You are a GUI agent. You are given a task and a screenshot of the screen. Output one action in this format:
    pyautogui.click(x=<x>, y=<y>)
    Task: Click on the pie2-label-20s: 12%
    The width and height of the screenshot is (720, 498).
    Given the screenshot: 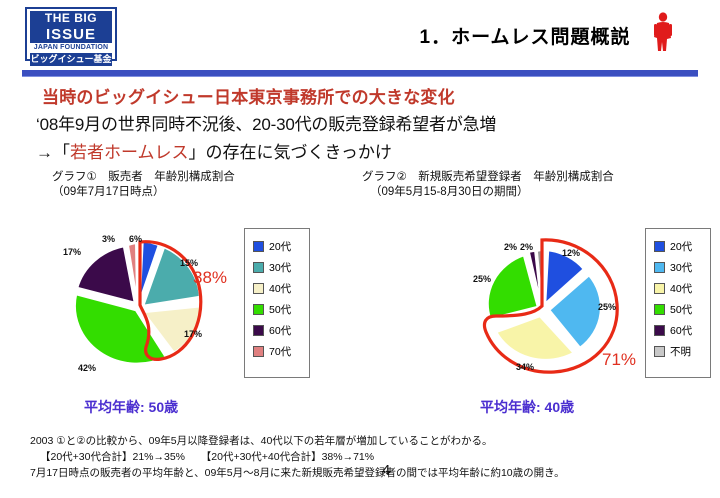 What is the action you would take?
    pyautogui.click(x=571, y=253)
    